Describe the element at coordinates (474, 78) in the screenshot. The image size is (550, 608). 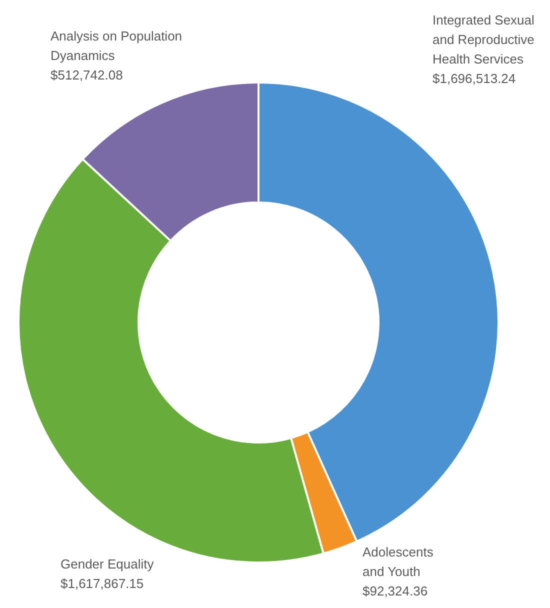
I see `data-label: $1,696,513.24` at that location.